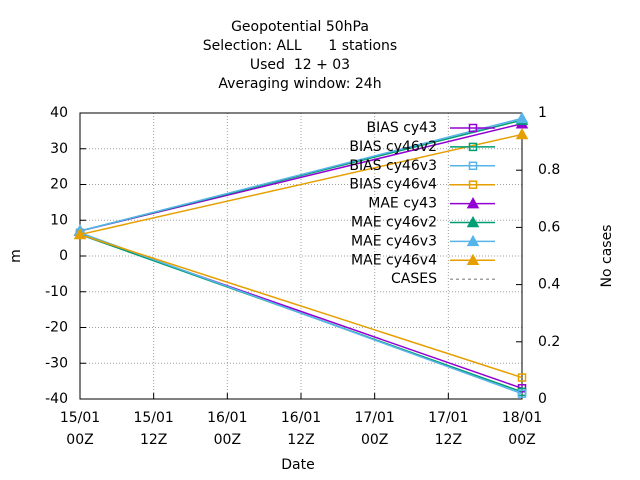 The height and width of the screenshot is (480, 640). I want to click on legend-label: CASES, so click(414, 279).